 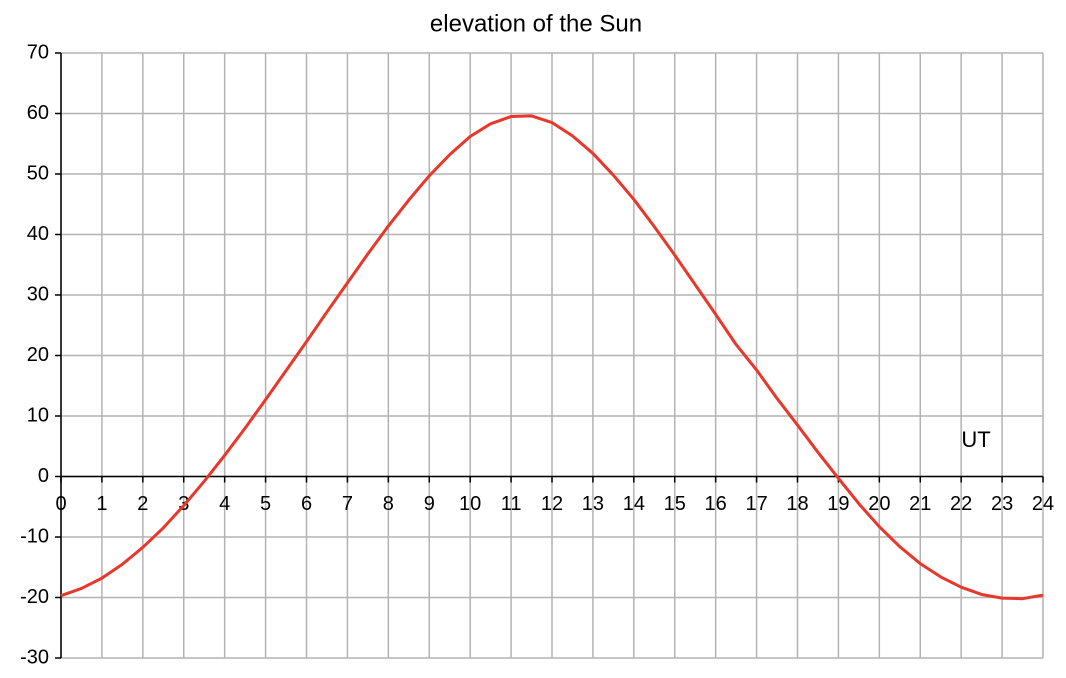 I want to click on x-tick-label: 7, so click(x=347, y=504).